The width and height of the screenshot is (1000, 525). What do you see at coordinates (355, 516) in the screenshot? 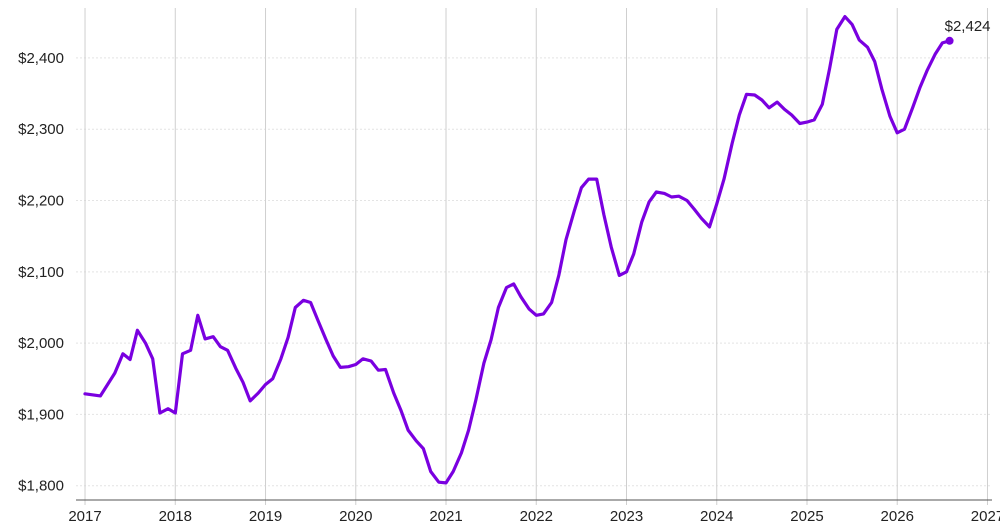
I see `x-tick-label: 2020` at bounding box center [355, 516].